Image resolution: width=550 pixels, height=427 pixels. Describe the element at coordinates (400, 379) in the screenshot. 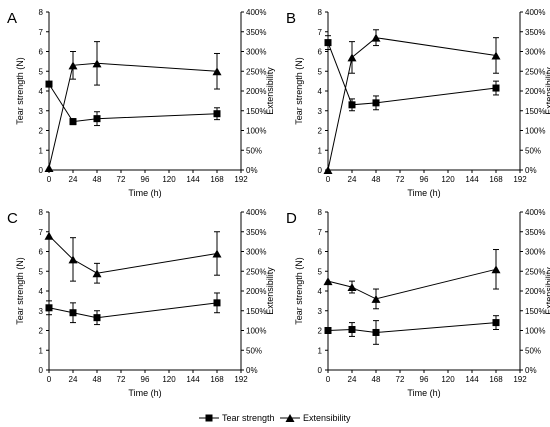

I see `x-tick-label: 72` at that location.